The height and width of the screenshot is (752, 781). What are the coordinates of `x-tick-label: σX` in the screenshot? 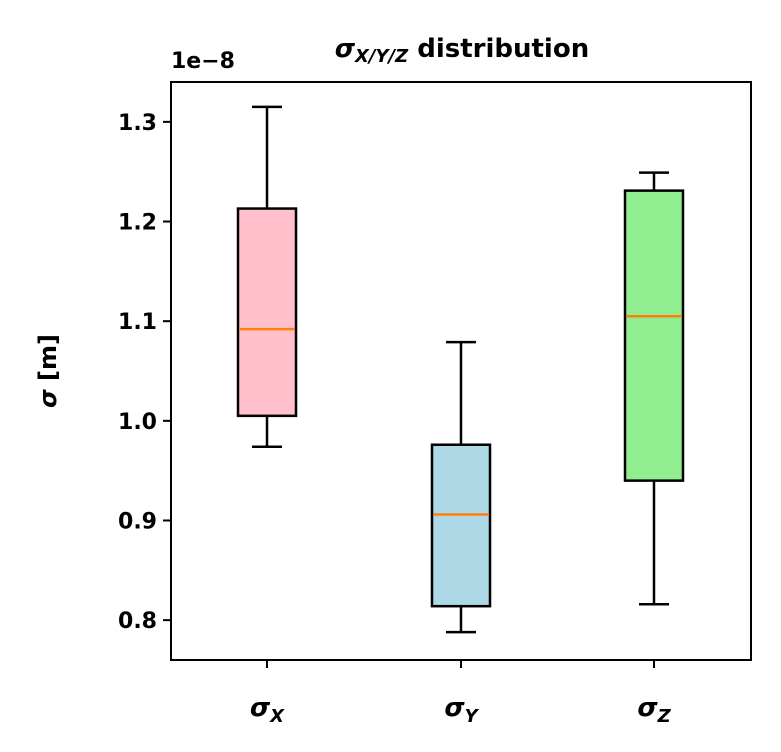 It's located at (267, 710).